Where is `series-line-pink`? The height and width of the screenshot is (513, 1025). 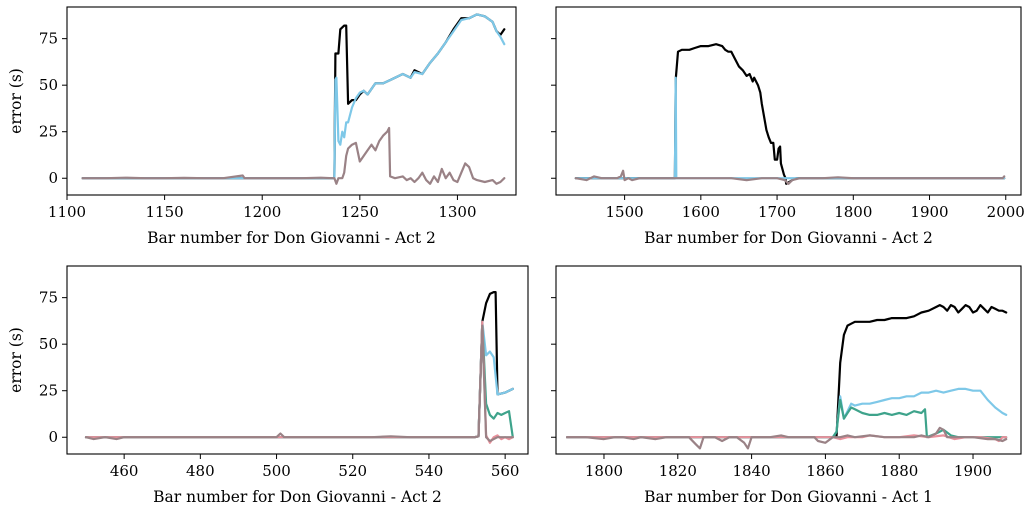
series-line-pink is located at coordinates (299, 382).